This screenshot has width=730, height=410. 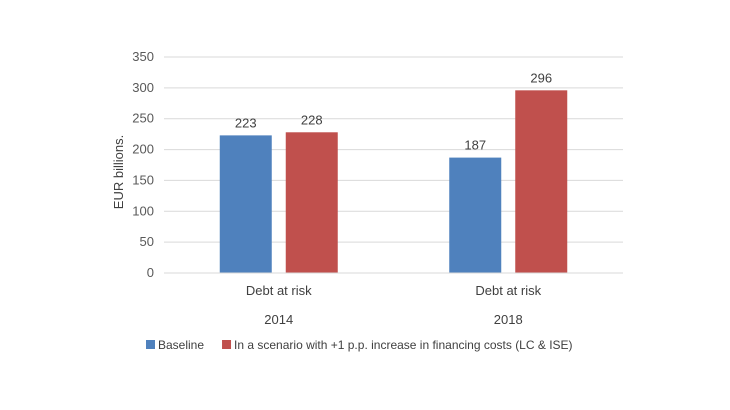 I want to click on category-group-label: 2014, so click(x=278, y=319).